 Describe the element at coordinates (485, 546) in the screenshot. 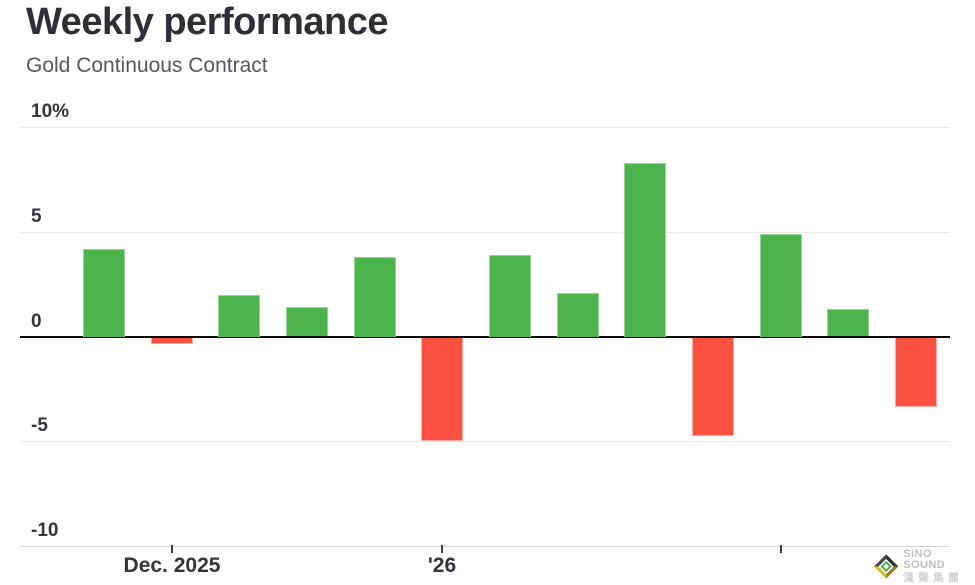

I see `gridline-y--10` at that location.